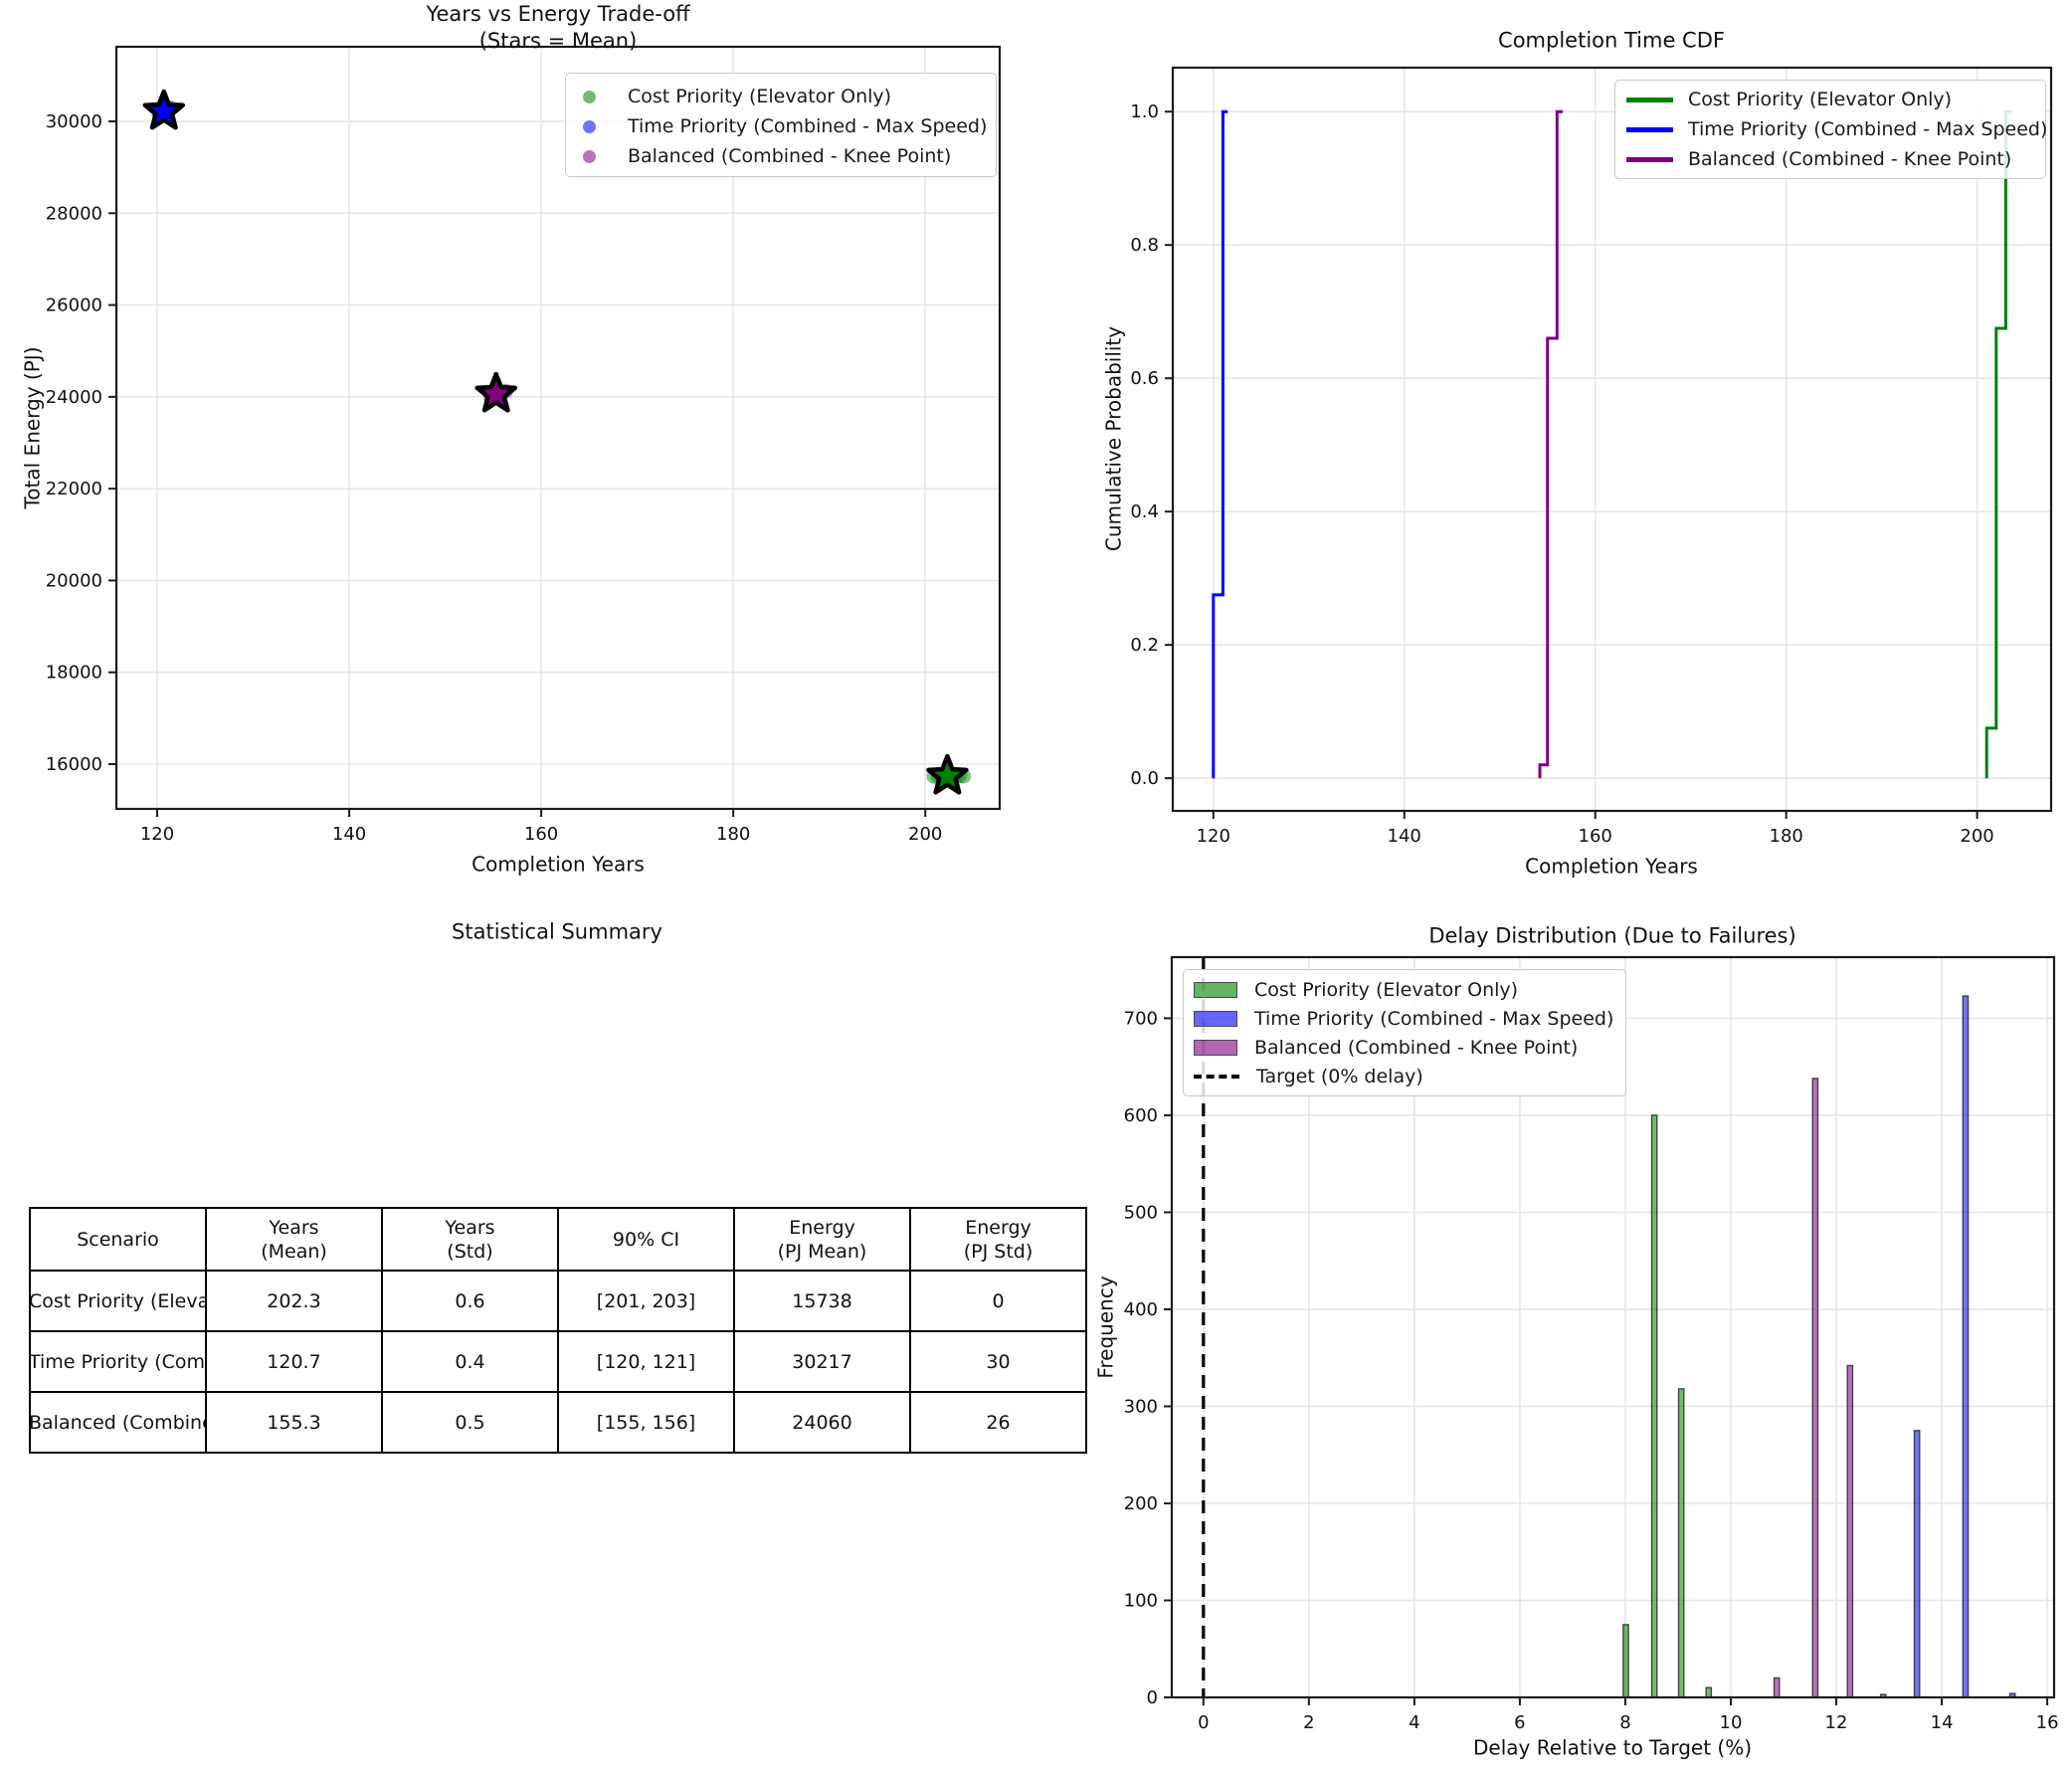 The image size is (2072, 1774). I want to click on col-header-energy-std: Energy (PJ Std), so click(998, 1239).